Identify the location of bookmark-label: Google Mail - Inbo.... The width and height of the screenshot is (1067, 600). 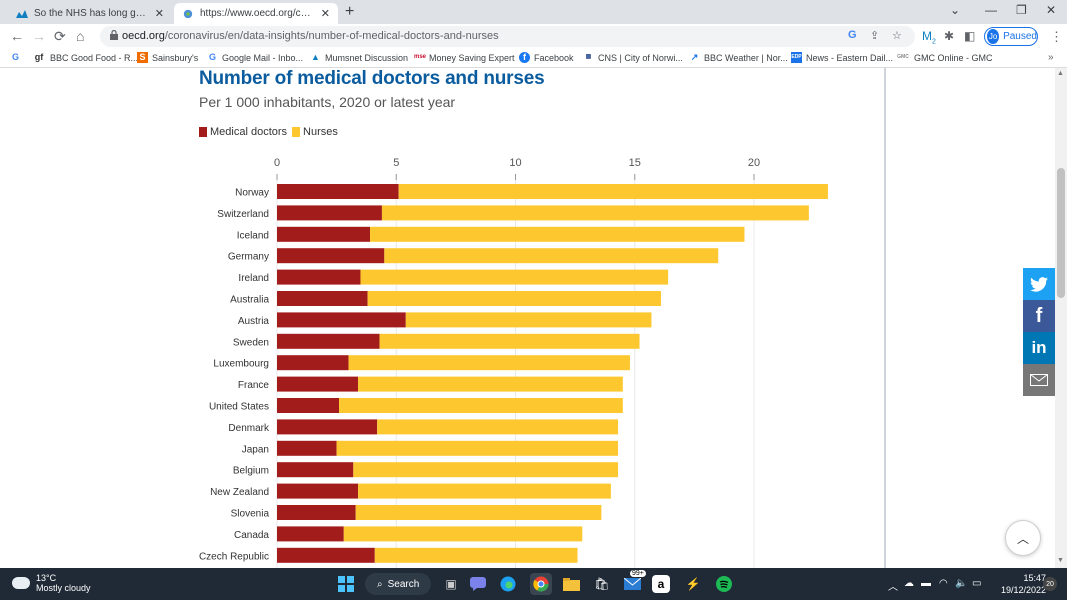
(263, 57).